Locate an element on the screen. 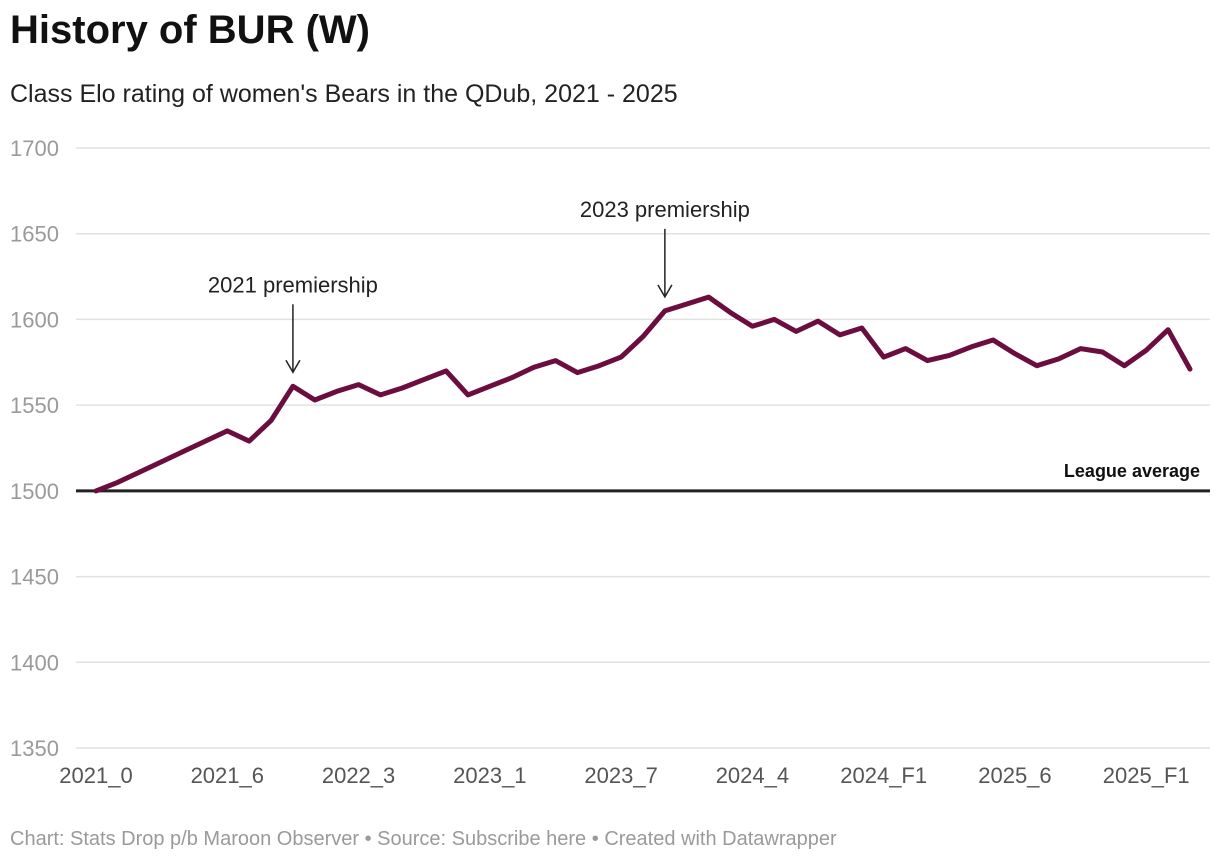 The width and height of the screenshot is (1220, 864). baseline-layer: League average is located at coordinates (643, 477).